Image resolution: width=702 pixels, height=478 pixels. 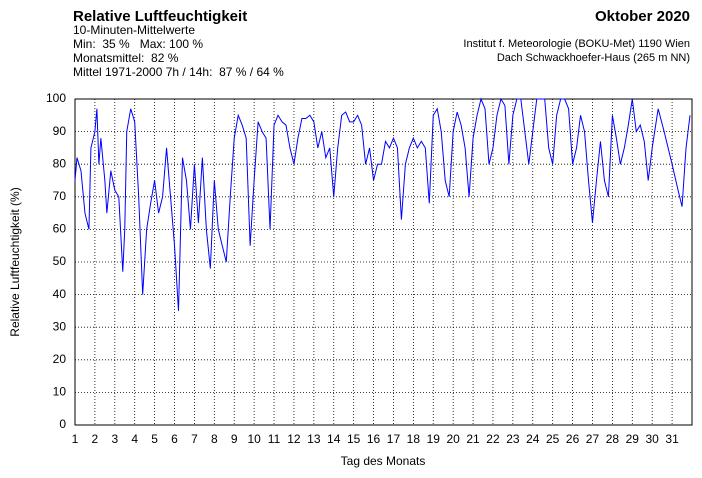 What do you see at coordinates (294, 439) in the screenshot?
I see `x-tick-label: 12` at bounding box center [294, 439].